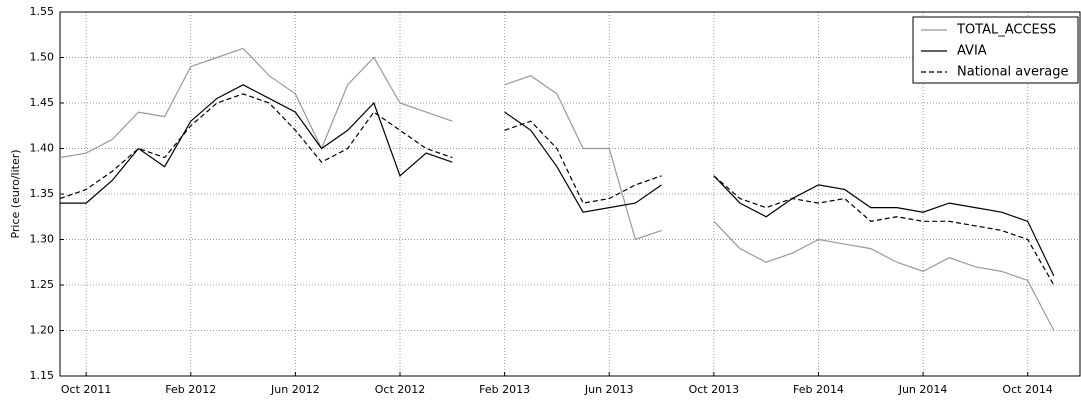 The width and height of the screenshot is (1081, 407). Describe the element at coordinates (1027, 389) in the screenshot. I see `x-tick-label: Oct 2014` at that location.